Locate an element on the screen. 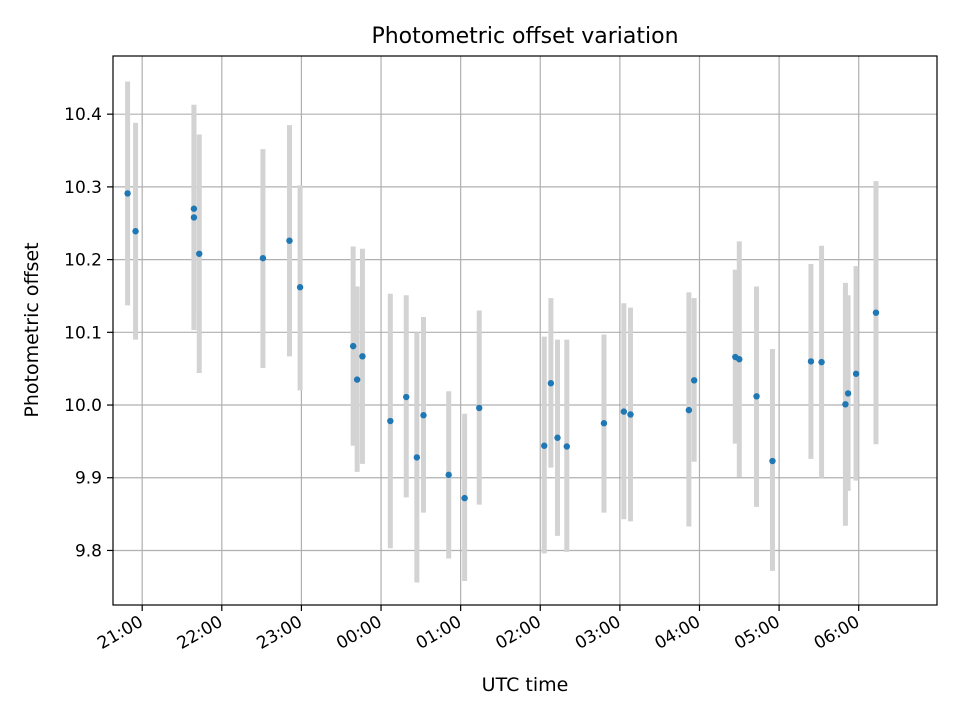 Image resolution: width=960 pixels, height=720 pixels. y-axis-label: Photometric offset is located at coordinates (32, 329).